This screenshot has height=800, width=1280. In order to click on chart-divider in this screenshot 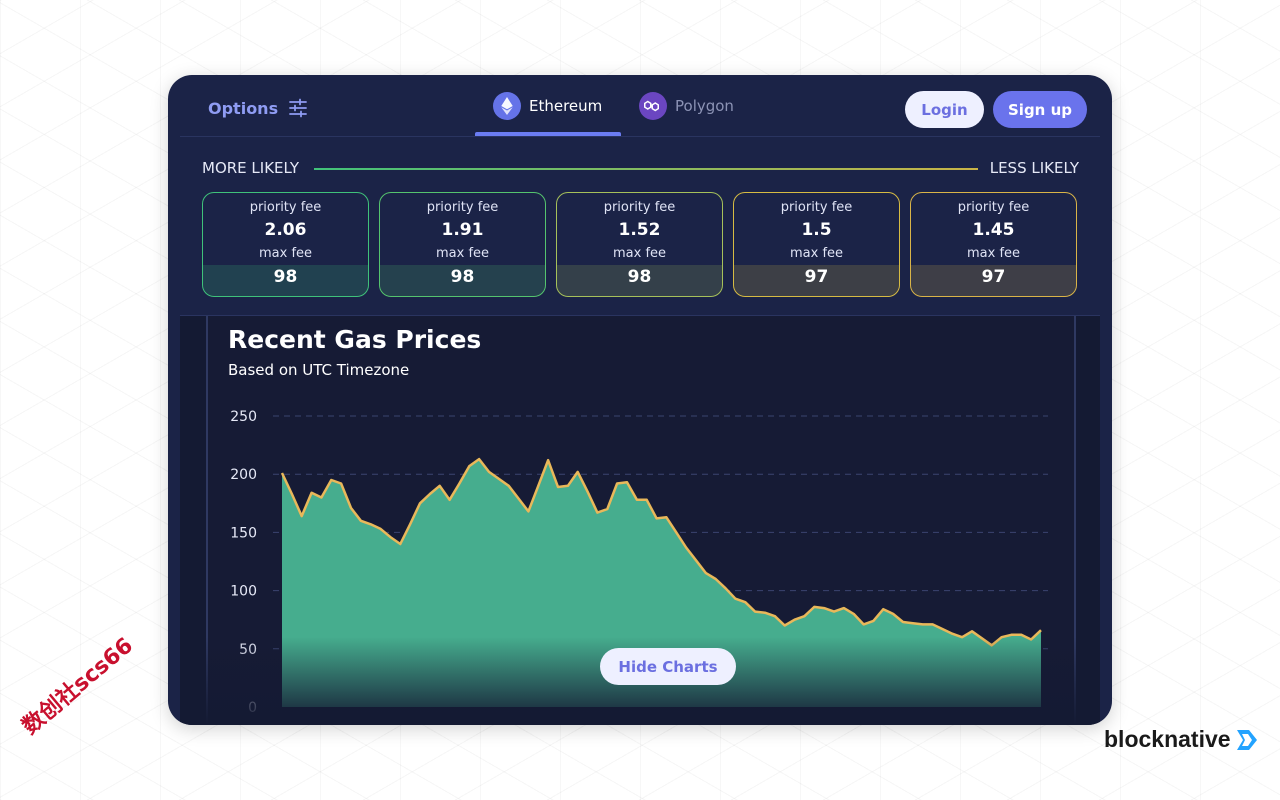, I will do `click(640, 315)`.